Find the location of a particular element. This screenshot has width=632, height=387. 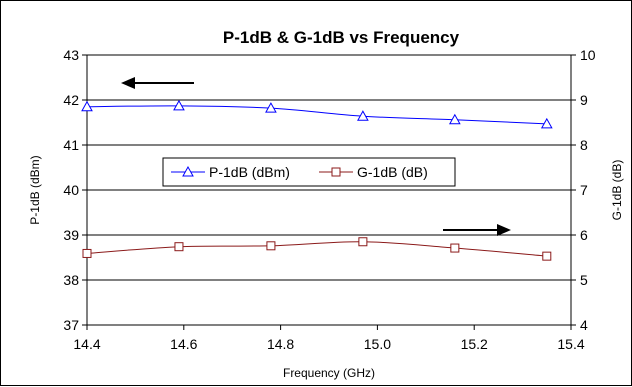

y2-tick-label: 9 is located at coordinates (584, 100).